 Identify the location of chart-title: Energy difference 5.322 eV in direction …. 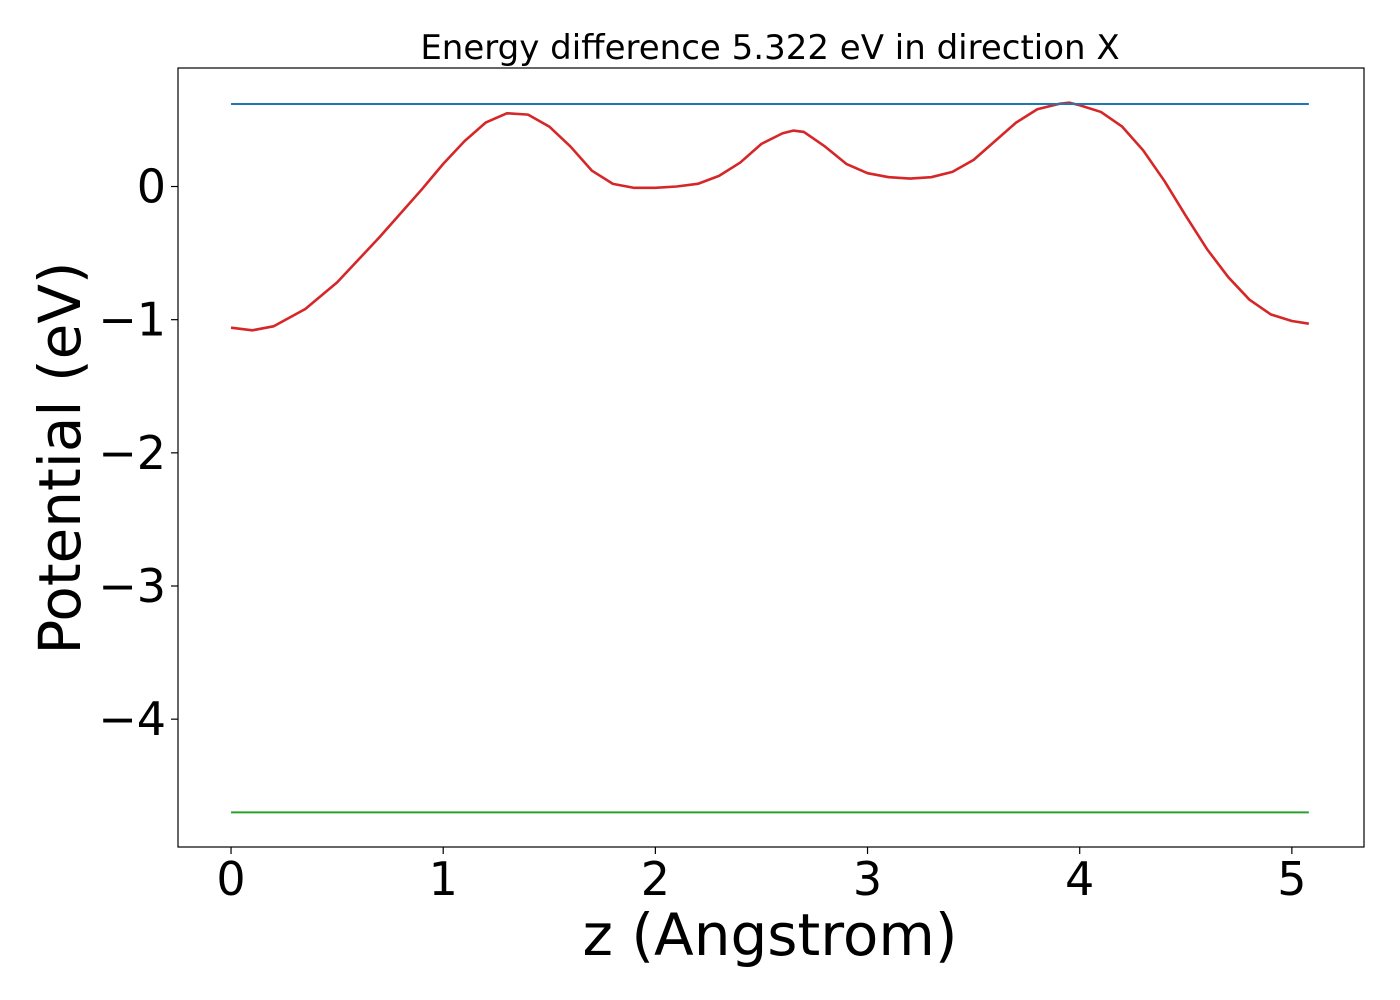
(769, 48).